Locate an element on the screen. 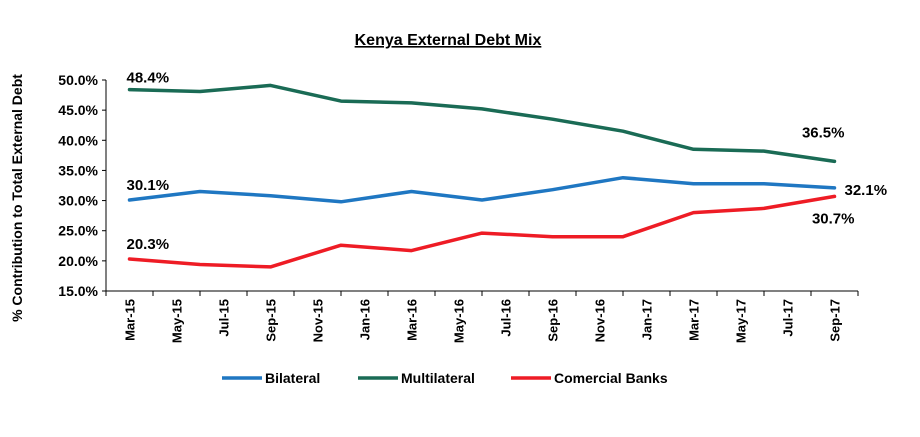 This screenshot has height=437, width=920. y-tick-label: 30.0% is located at coordinates (78, 201).